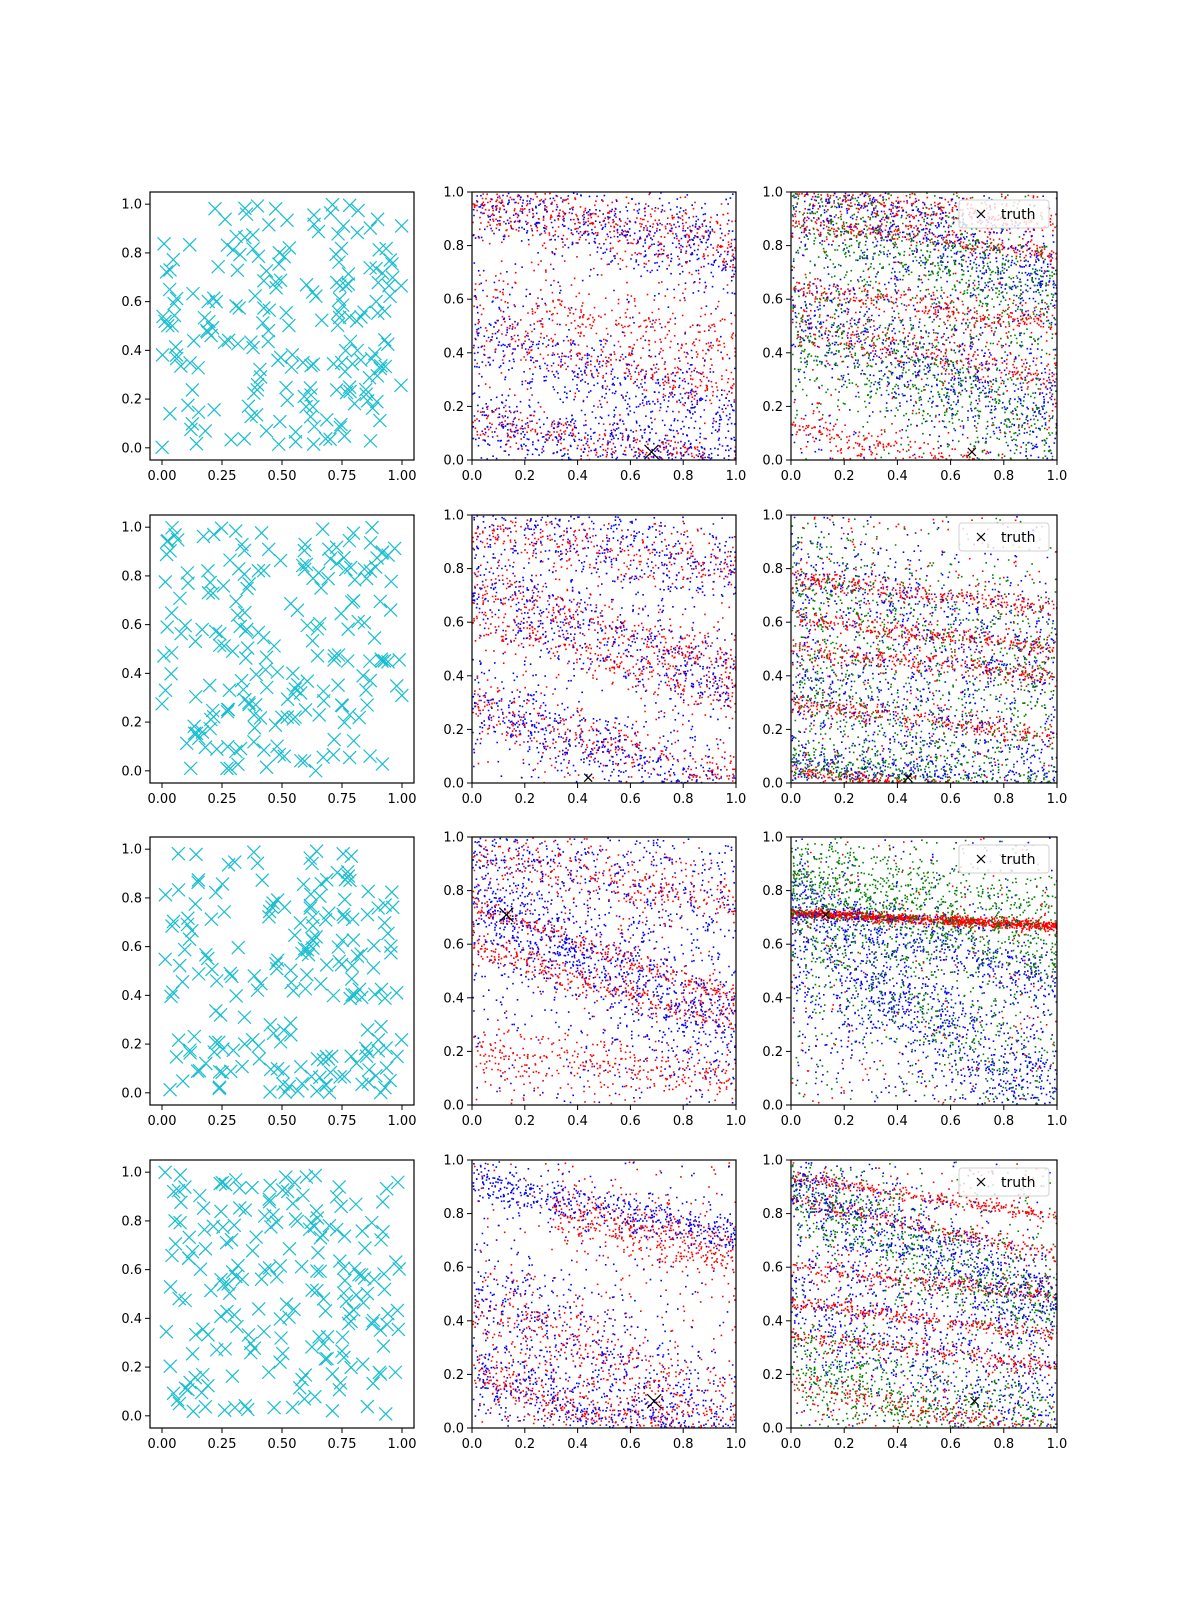 This screenshot has width=1200, height=1600. What do you see at coordinates (1018, 215) in the screenshot?
I see `legend-label: truth` at bounding box center [1018, 215].